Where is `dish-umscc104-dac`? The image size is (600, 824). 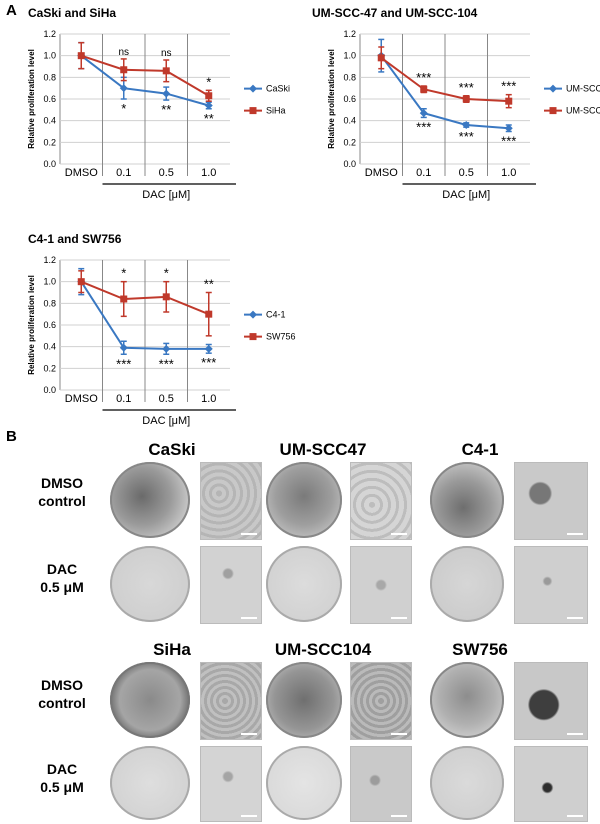 dish-umscc104-dac is located at coordinates (304, 783).